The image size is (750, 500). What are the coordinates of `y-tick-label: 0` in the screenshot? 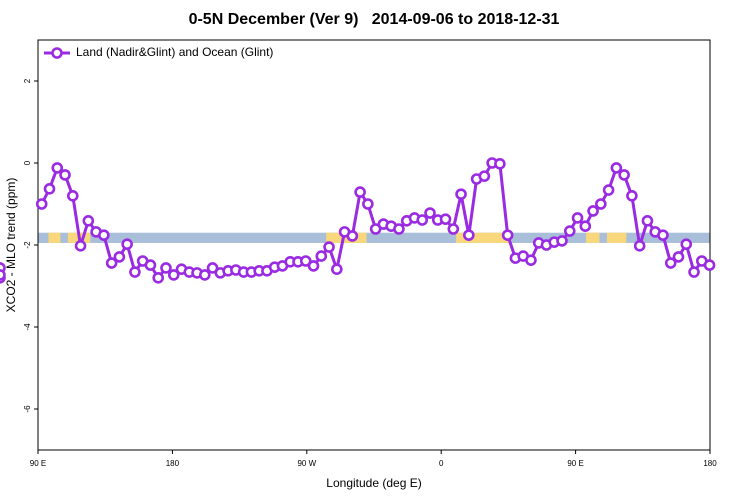 It's located at (27, 162).